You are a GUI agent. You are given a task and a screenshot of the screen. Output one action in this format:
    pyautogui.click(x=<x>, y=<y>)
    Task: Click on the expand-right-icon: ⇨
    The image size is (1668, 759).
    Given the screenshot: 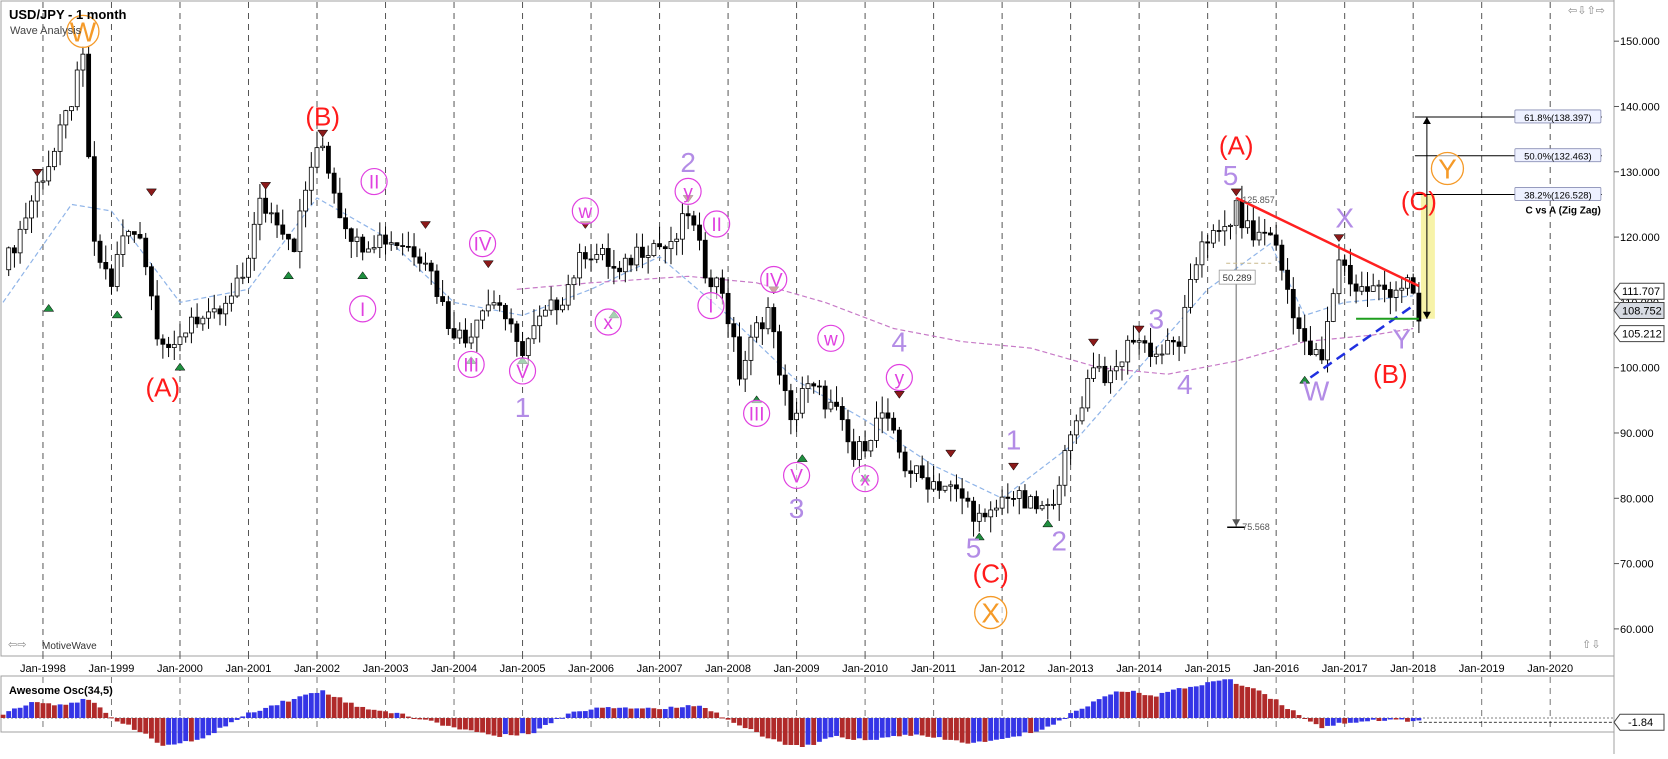 What is the action you would take?
    pyautogui.click(x=1600, y=10)
    